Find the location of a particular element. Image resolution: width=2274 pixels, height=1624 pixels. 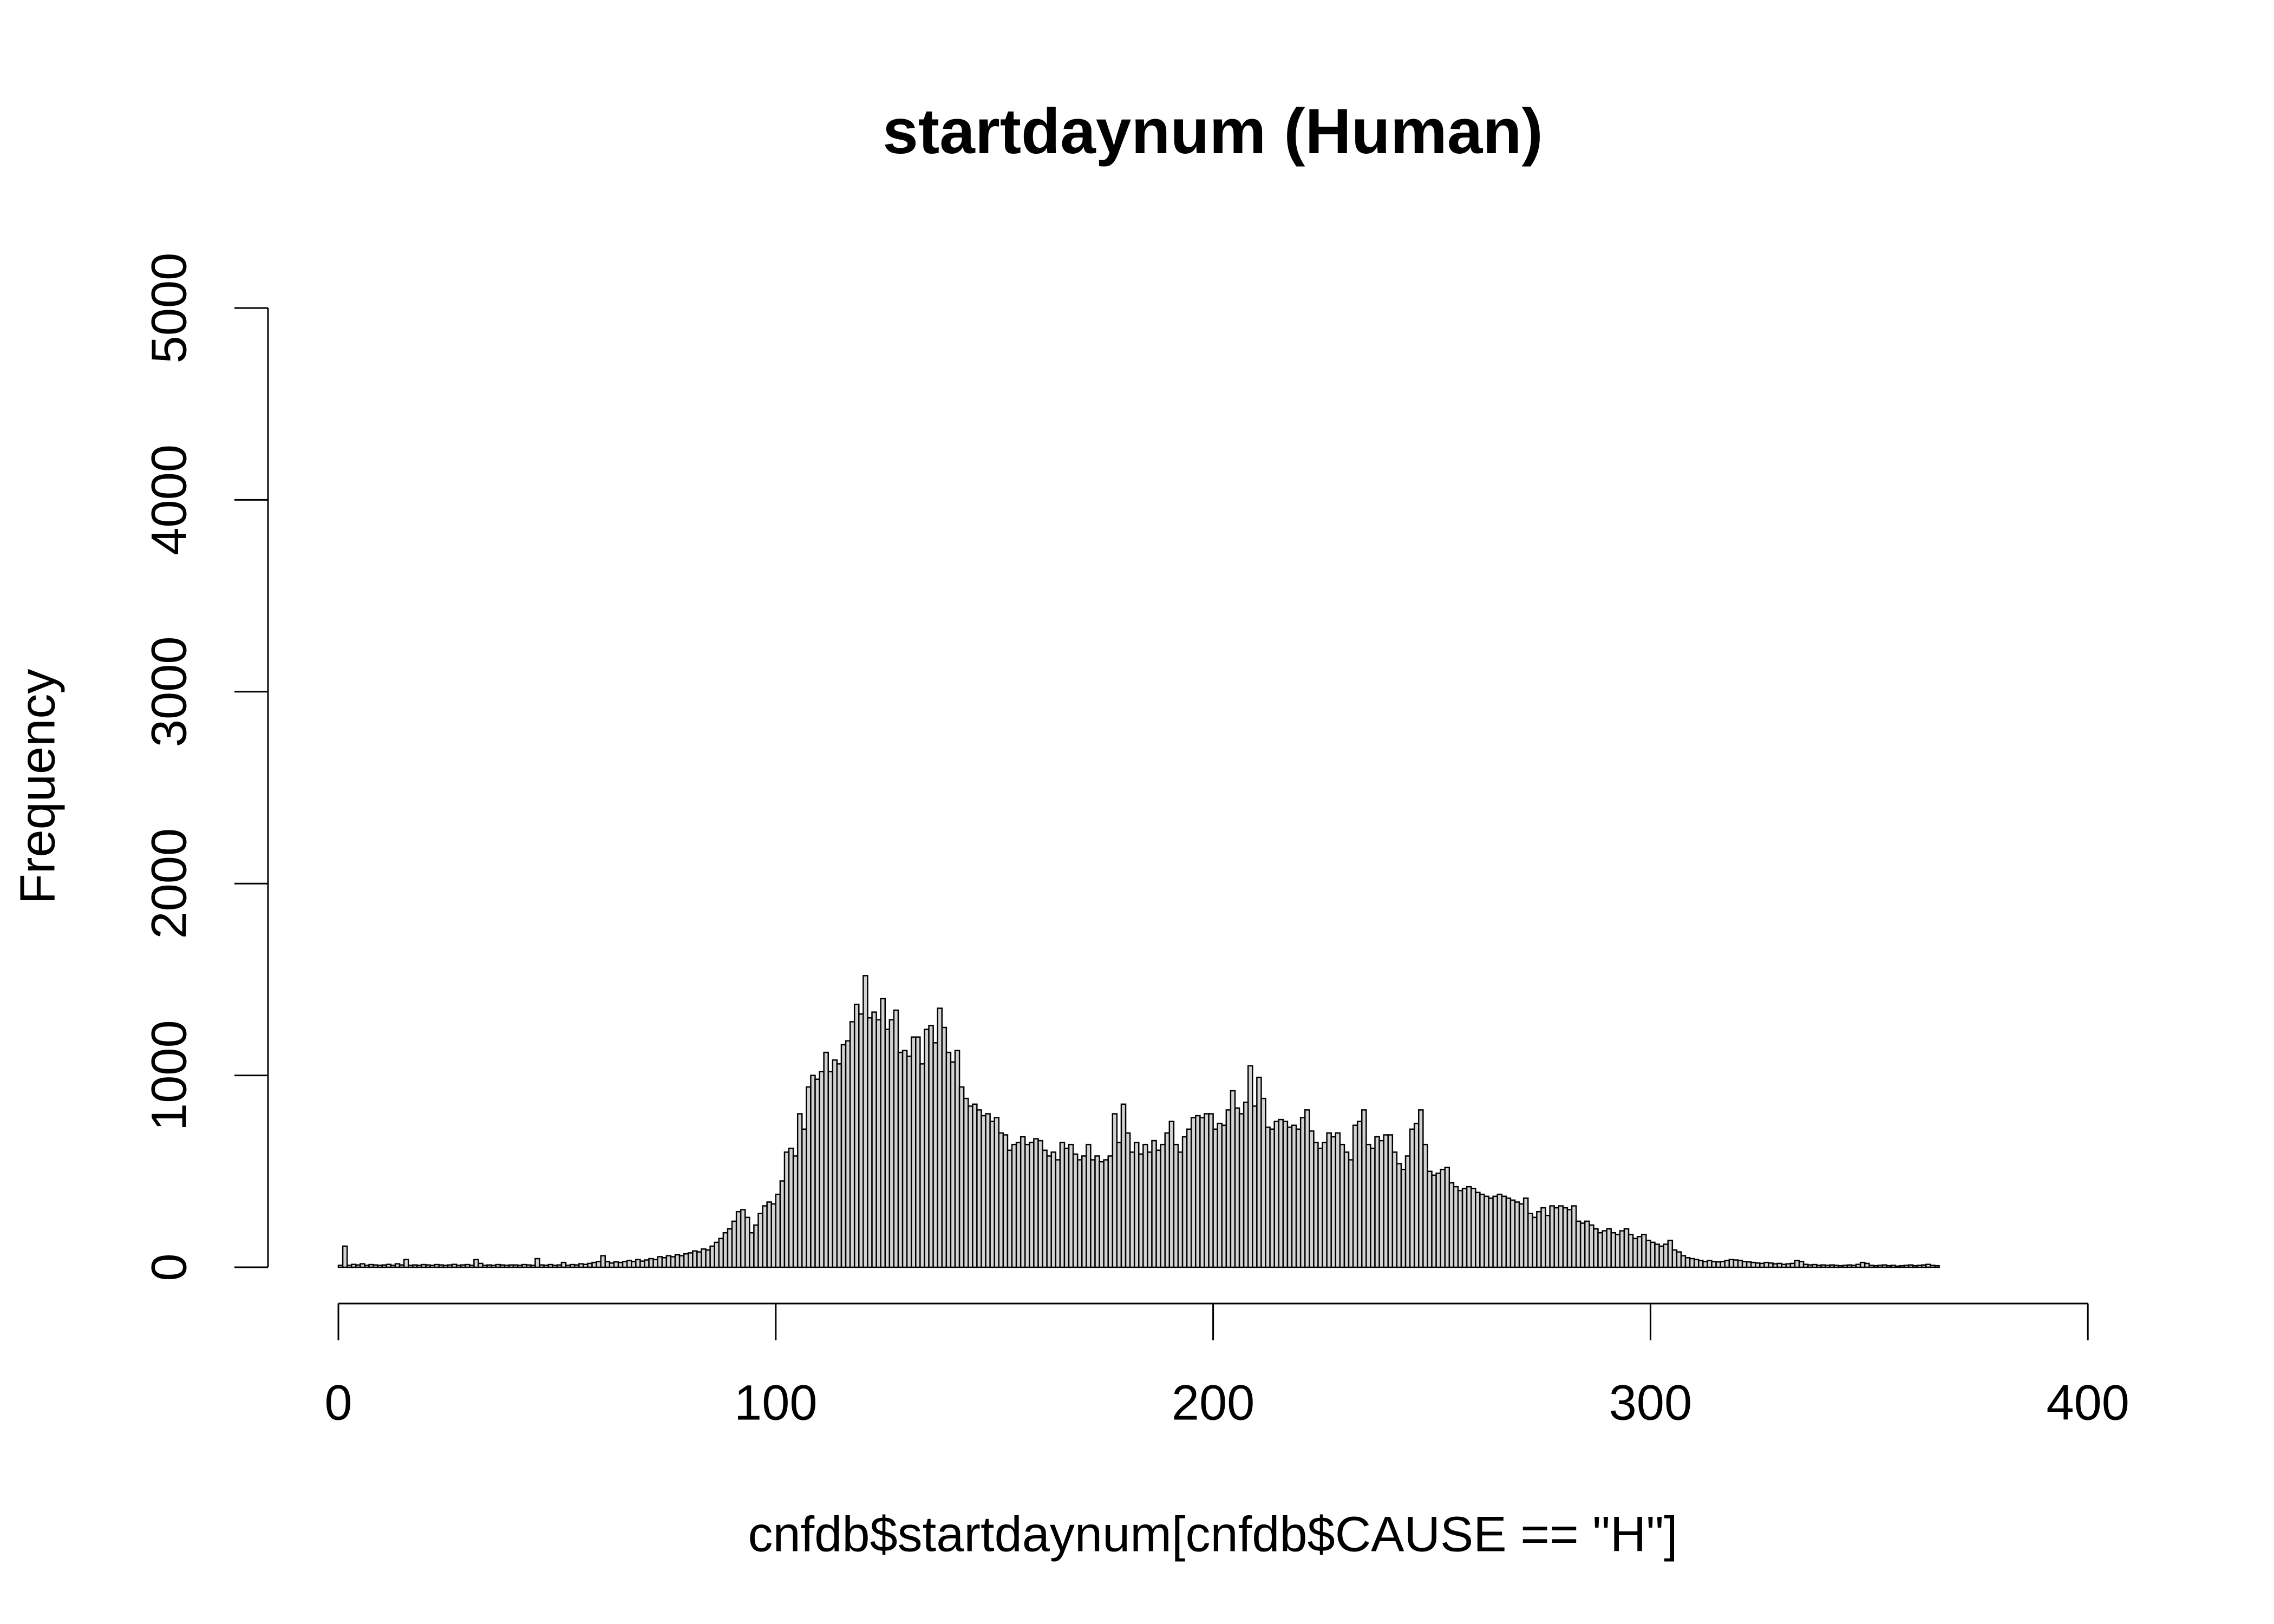

chart-title: startdaynum (Human) is located at coordinates (1213, 131).